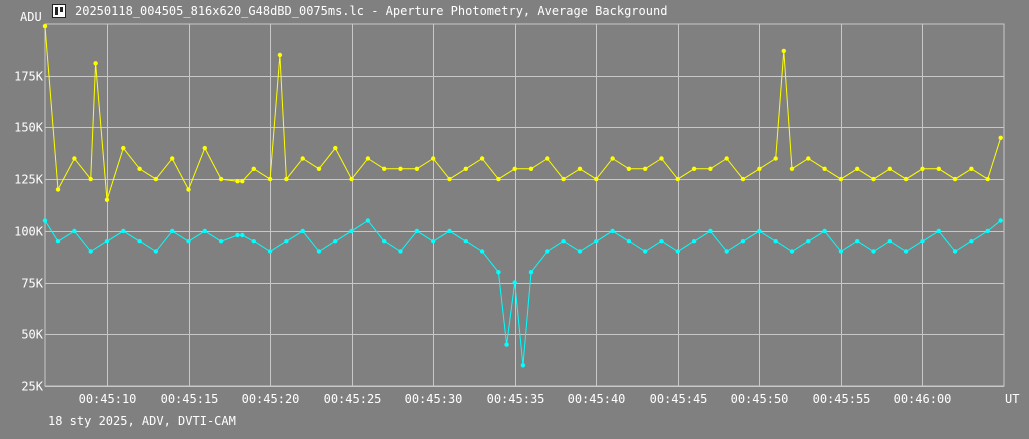 This screenshot has width=1029, height=439. Describe the element at coordinates (597, 399) in the screenshot. I see `x-tick-label: 00:45:40` at that location.